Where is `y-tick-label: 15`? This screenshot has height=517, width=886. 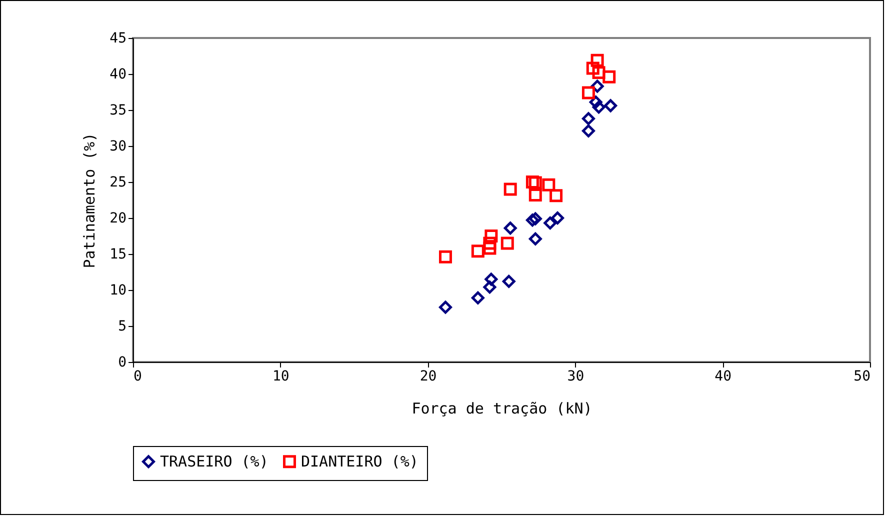
y-tick-label: 15 is located at coordinates (118, 254).